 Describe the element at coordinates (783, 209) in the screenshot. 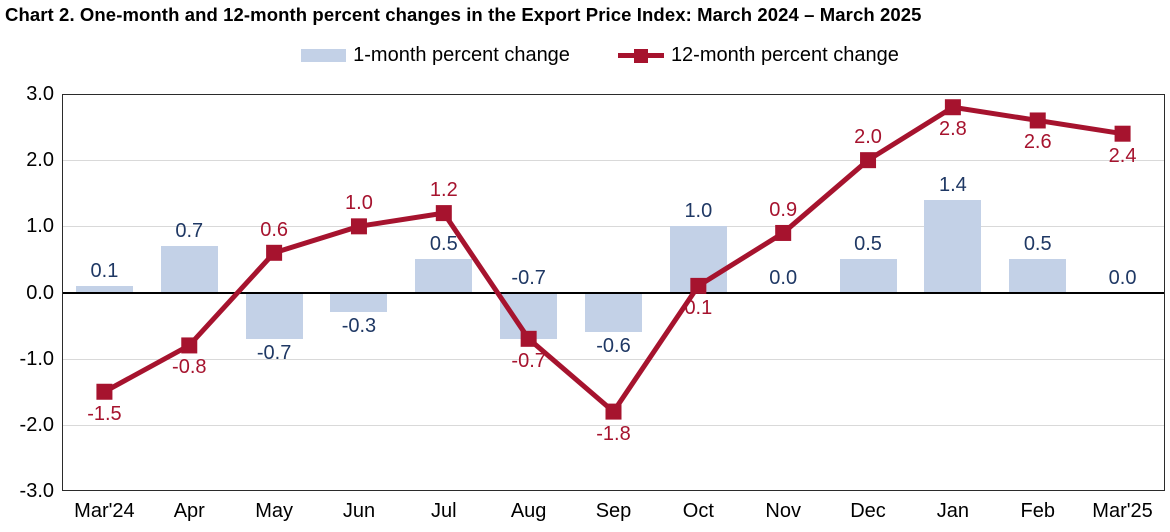

I see `line-value-label: 0.9` at that location.